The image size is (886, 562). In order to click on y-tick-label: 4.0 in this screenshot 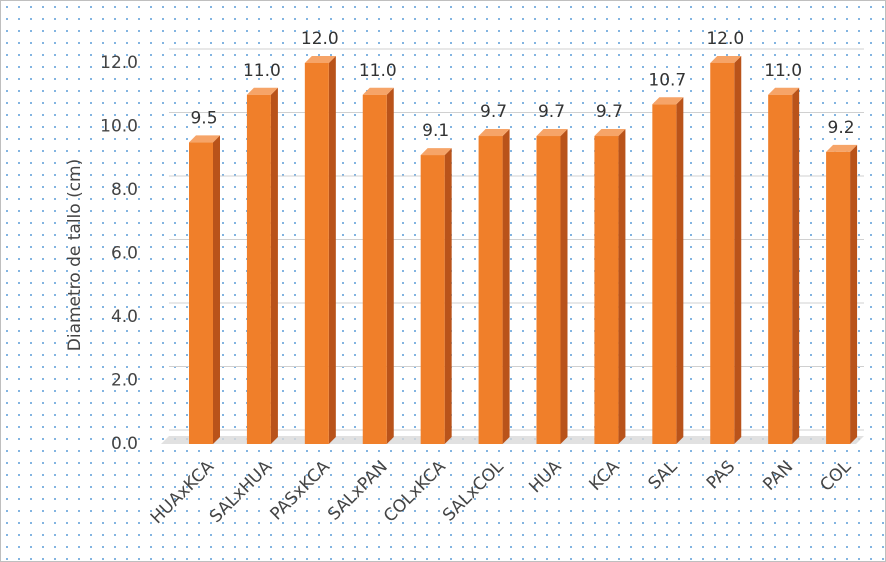, I will do `click(124, 317)`.